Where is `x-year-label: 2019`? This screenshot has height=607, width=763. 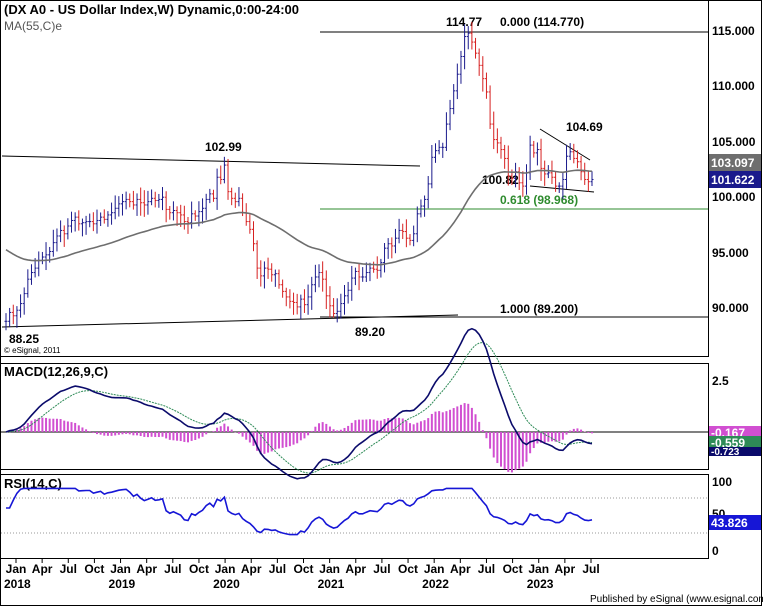 x-year-label: 2019 is located at coordinates (122, 584).